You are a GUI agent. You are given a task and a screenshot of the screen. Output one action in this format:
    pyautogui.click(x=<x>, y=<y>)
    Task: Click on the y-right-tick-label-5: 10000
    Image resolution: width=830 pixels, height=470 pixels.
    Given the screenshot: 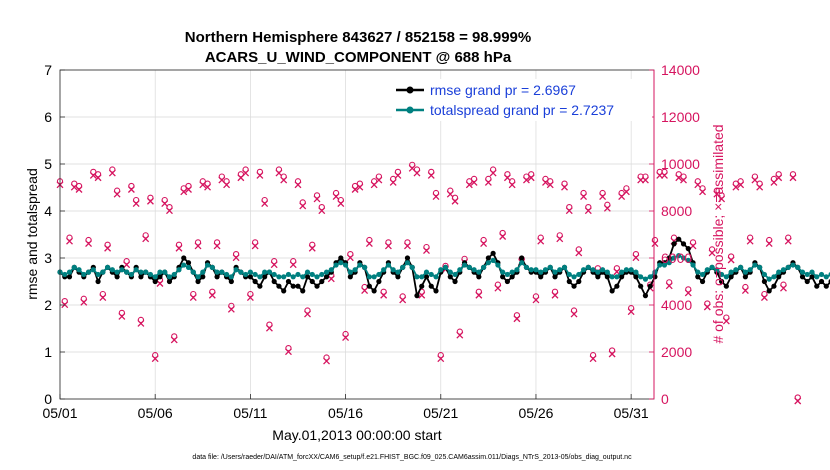 What is the action you would take?
    pyautogui.click(x=680, y=164)
    